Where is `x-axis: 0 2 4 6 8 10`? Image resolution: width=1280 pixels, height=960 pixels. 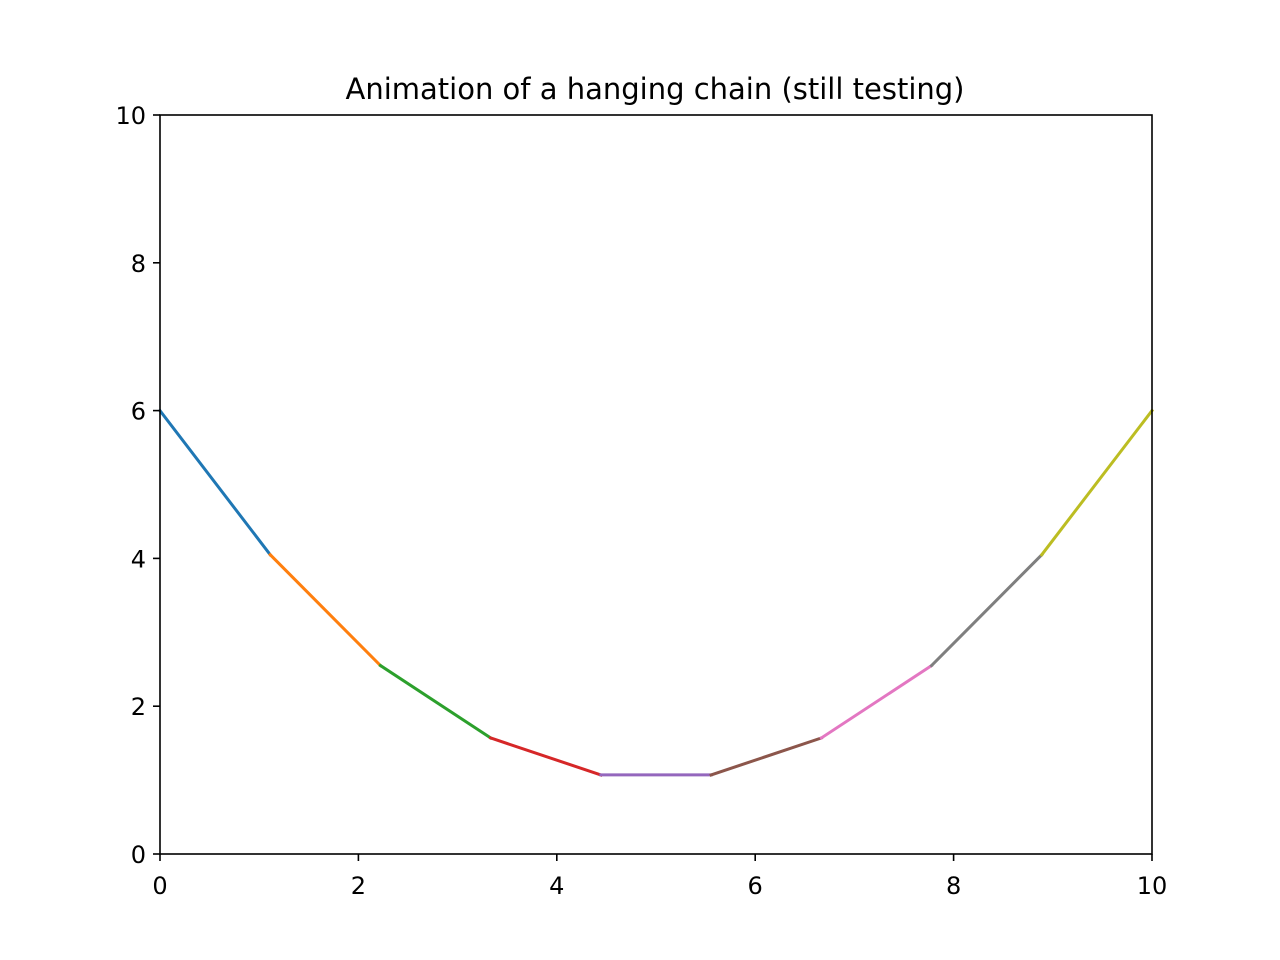 x-axis: 0 2 4 6 8 10 is located at coordinates (659, 877).